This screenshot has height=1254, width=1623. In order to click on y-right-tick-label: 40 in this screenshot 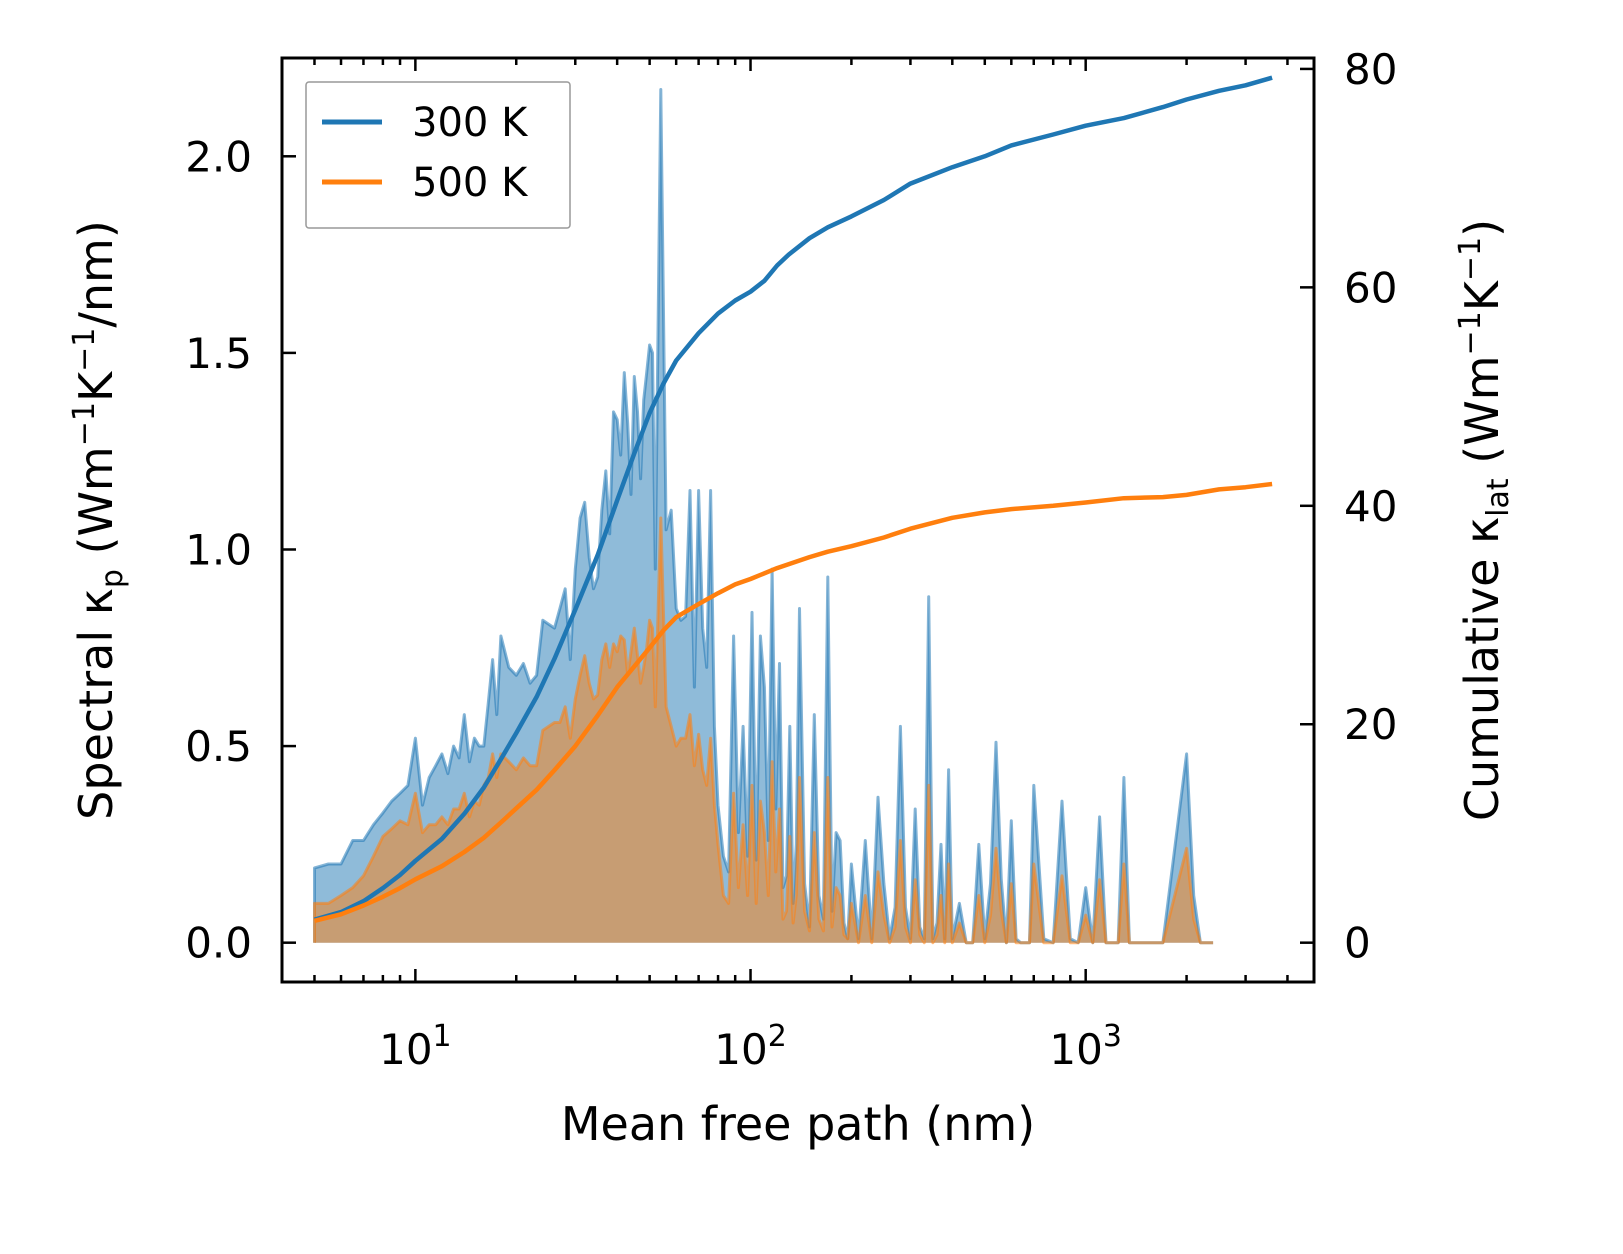, I will do `click(1370, 506)`.